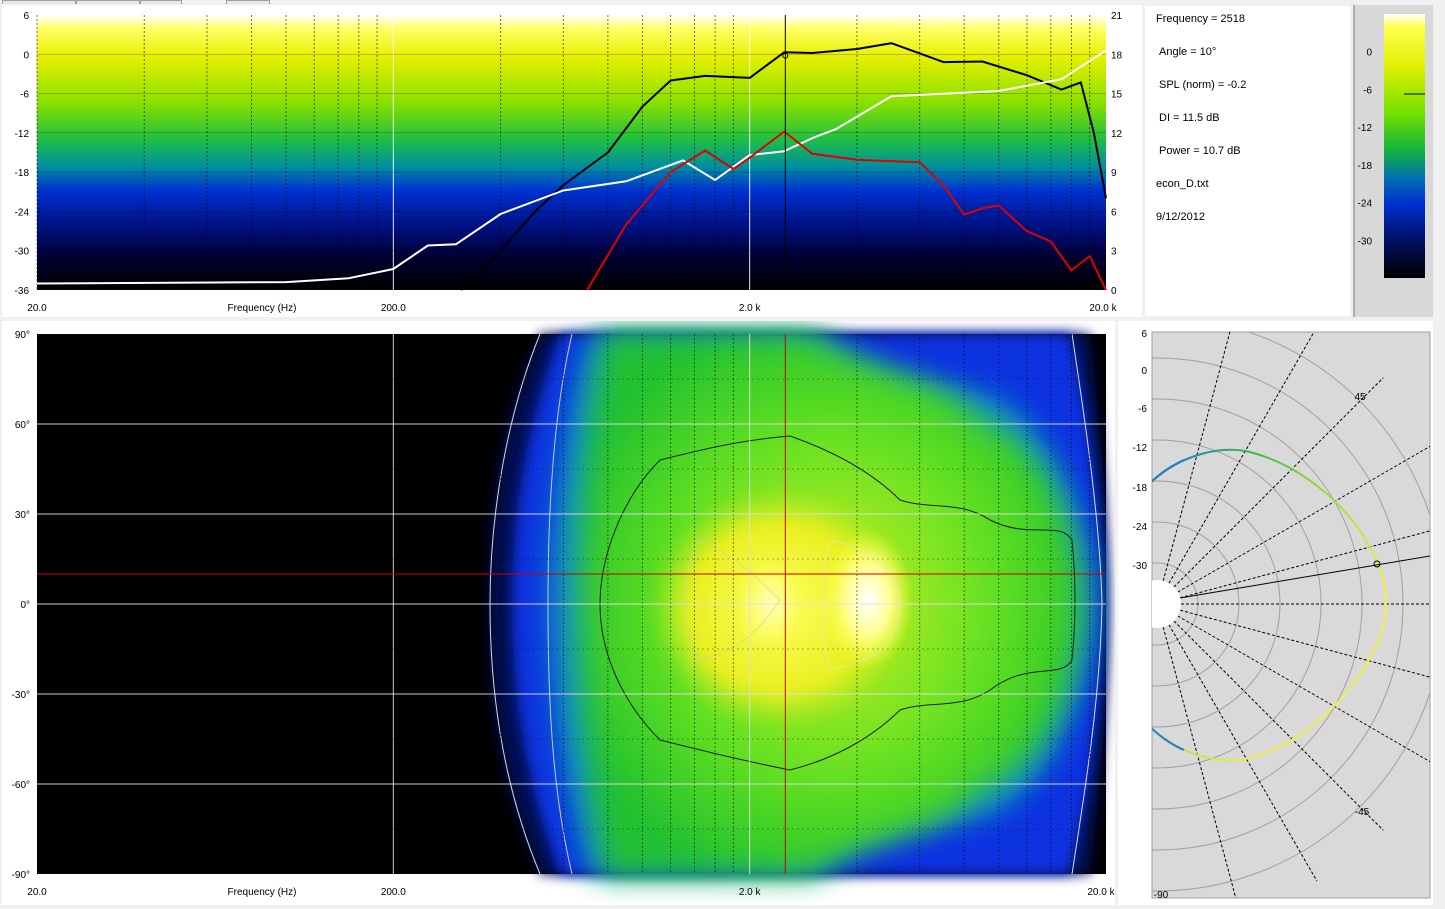  Describe the element at coordinates (393, 892) in the screenshot. I see `heatmap-x-tick-label: 200.0` at that location.